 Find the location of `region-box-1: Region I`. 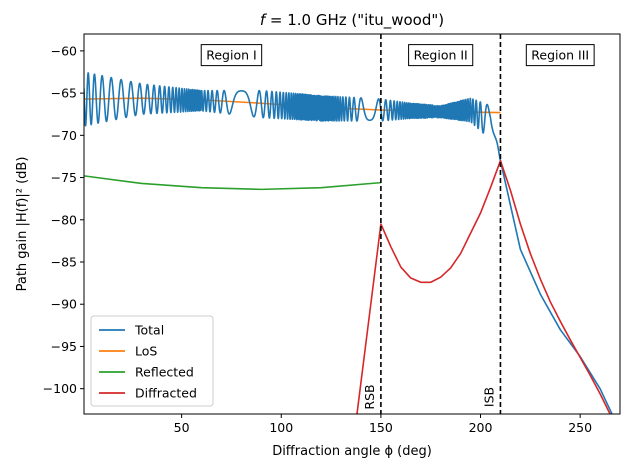

region-box-1: Region I is located at coordinates (231, 55).